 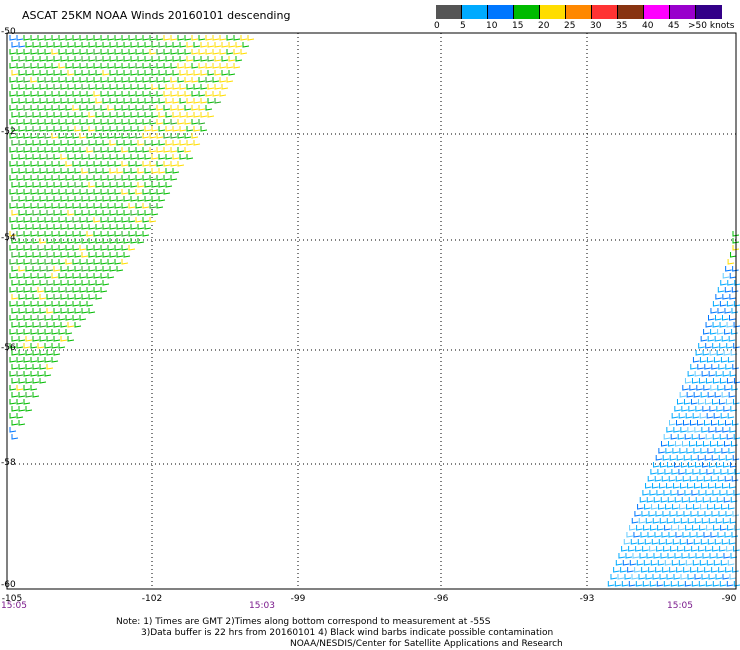 What do you see at coordinates (680, 606) in the screenshot?
I see `time-label-right: 15:05` at bounding box center [680, 606].